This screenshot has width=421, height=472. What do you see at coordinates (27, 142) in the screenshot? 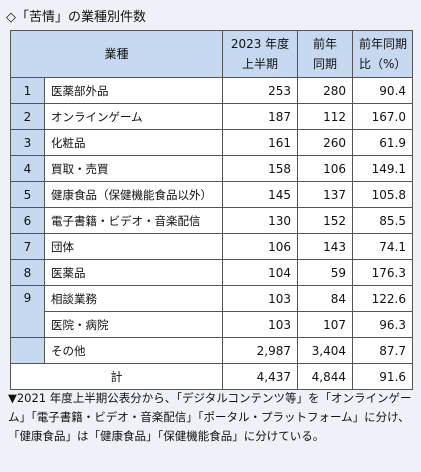
I see `rank-cell: 3` at bounding box center [27, 142].